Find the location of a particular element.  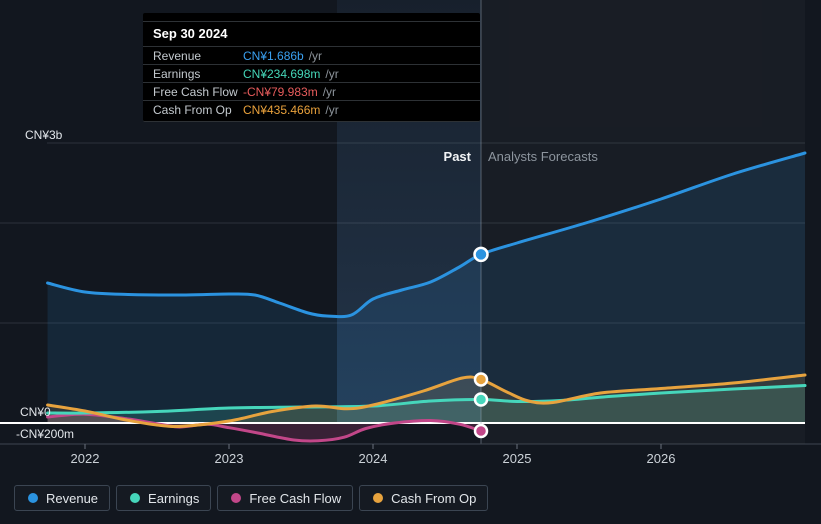

x-axis-year-2025: 2025 is located at coordinates (517, 458).